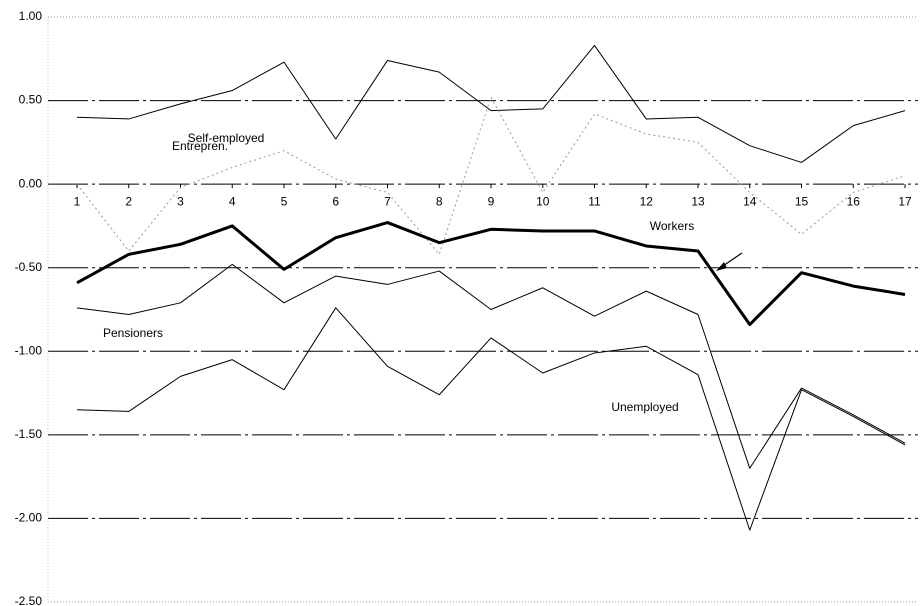 Image resolution: width=920 pixels, height=606 pixels. Describe the element at coordinates (644, 407) in the screenshot. I see `series-label: Unemployed` at that location.